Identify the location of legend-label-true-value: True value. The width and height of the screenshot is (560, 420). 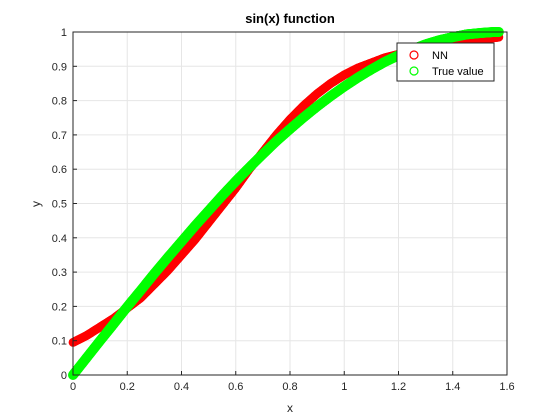
(458, 72).